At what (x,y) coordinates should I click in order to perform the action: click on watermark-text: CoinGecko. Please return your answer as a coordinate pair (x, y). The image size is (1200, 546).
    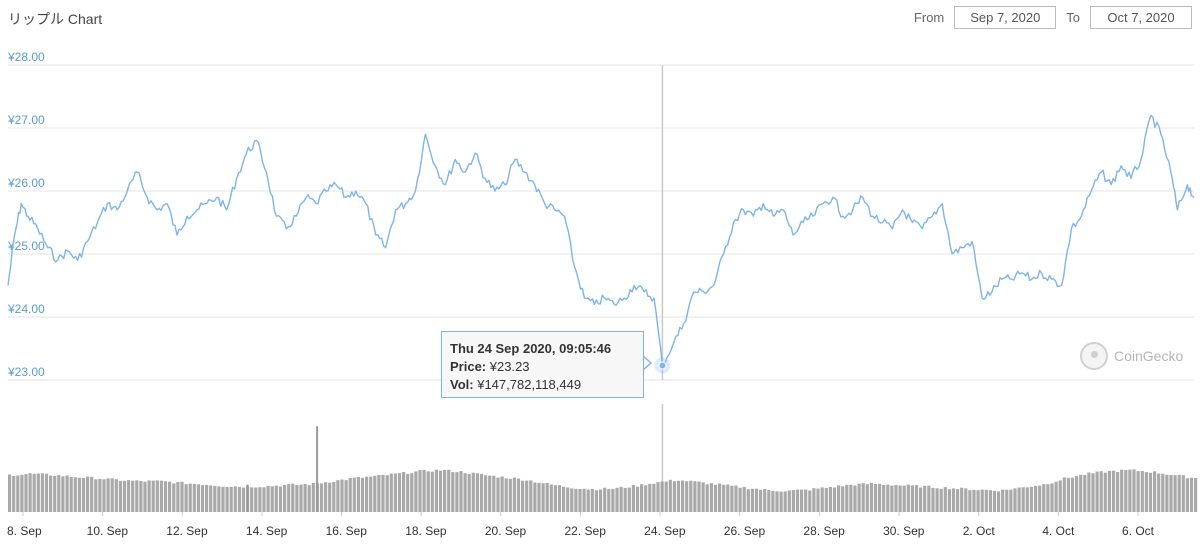
    Looking at the image, I should click on (1149, 356).